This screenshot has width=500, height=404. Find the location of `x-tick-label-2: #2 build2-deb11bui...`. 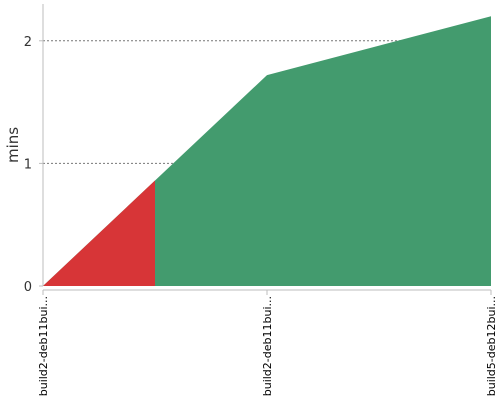

x-tick-label-2: #2 build2-deb11bui... is located at coordinates (267, 348).